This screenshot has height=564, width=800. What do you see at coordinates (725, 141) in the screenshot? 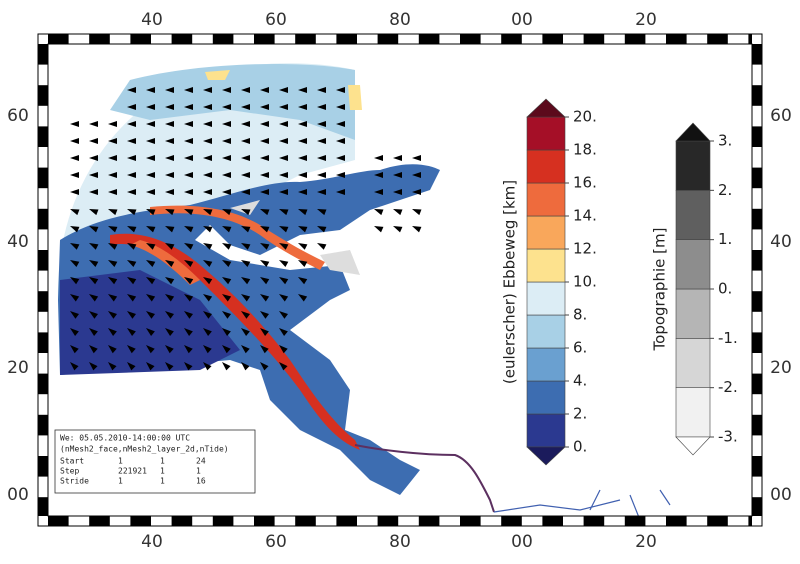
I see `colorbar-tick-label: 3.` at bounding box center [725, 141].